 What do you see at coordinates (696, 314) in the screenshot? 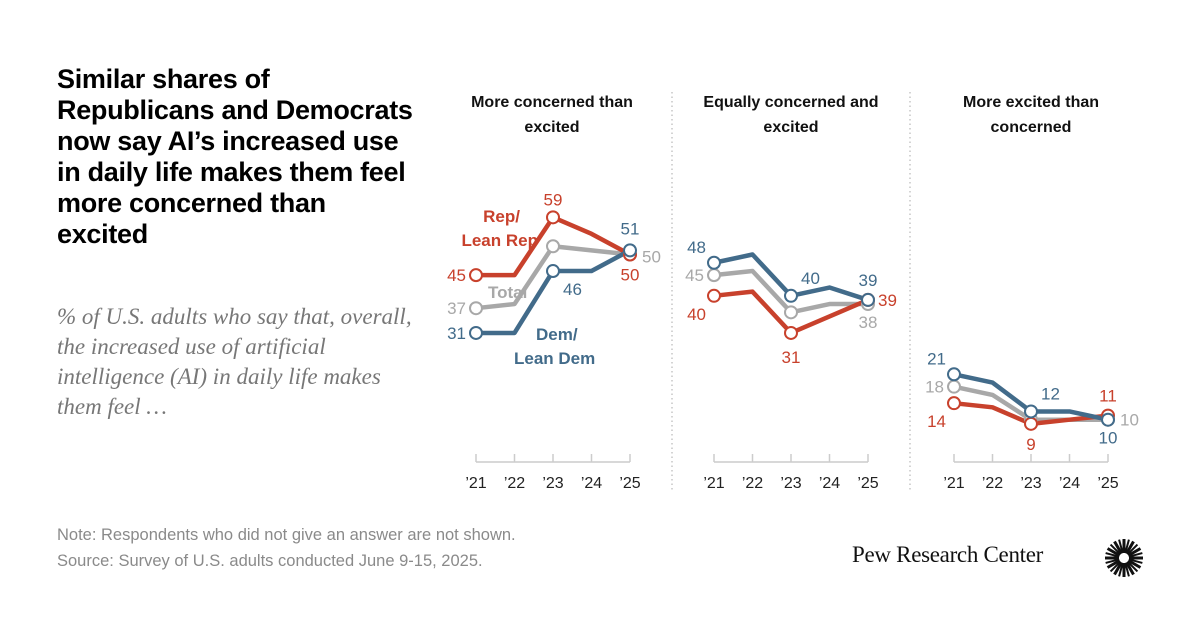
I see `data-label-rep: 40` at bounding box center [696, 314].